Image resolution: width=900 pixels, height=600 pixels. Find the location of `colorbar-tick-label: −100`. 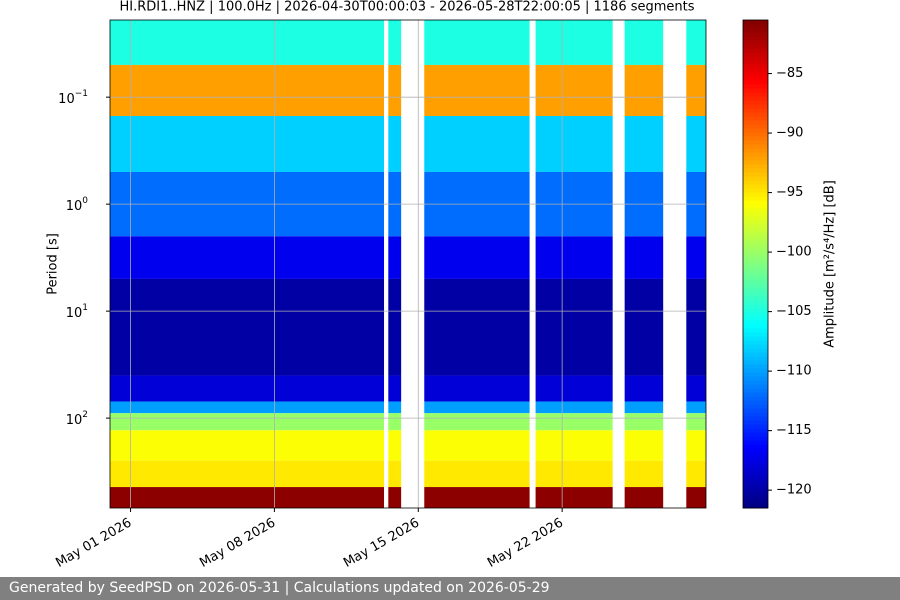

colorbar-tick-label: −100 is located at coordinates (794, 252).